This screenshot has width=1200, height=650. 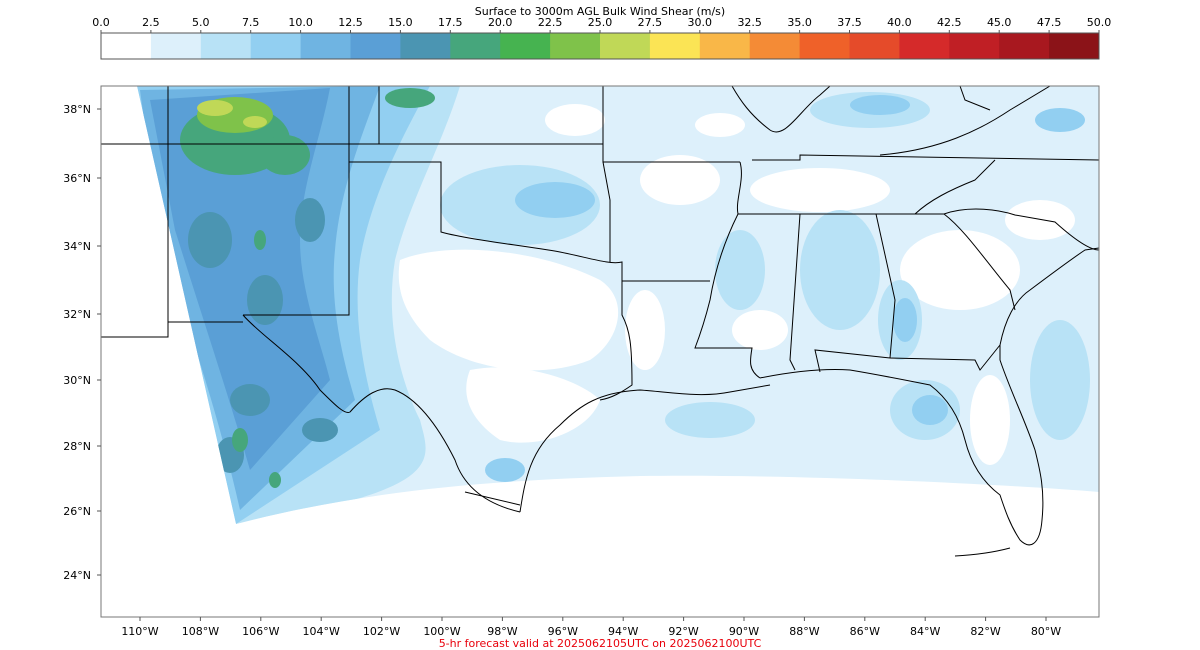 What do you see at coordinates (804, 631) in the screenshot?
I see `longitude-label: 88°W` at bounding box center [804, 631].